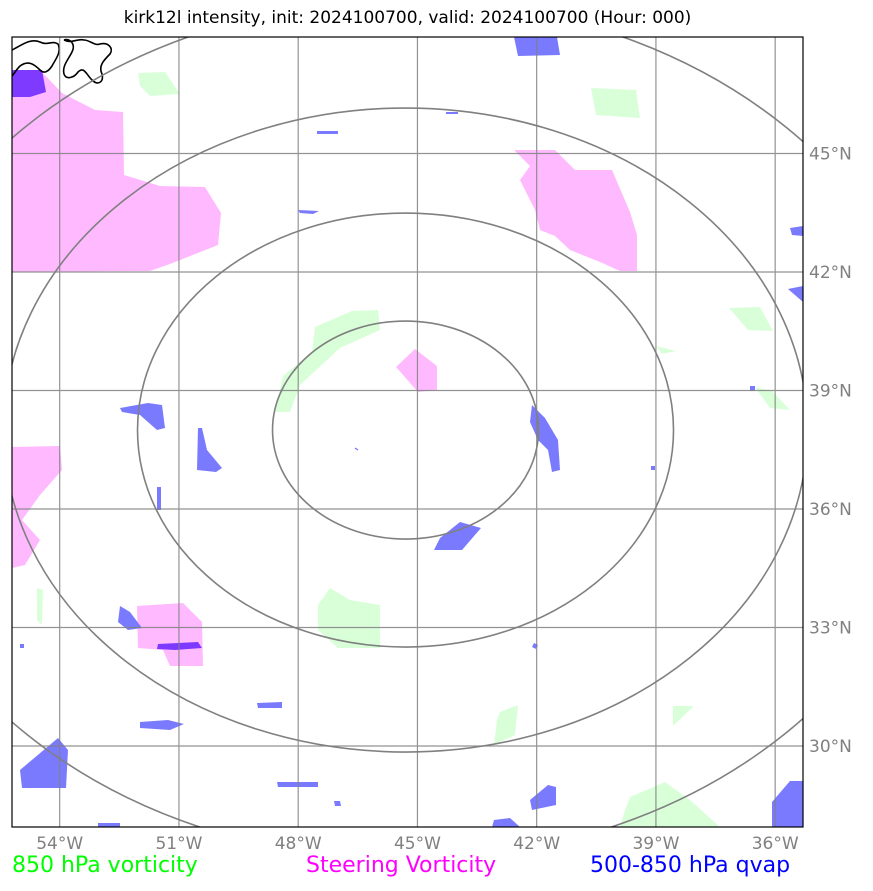  Describe the element at coordinates (830, 629) in the screenshot. I see `lat-tick-label: 33°N` at that location.